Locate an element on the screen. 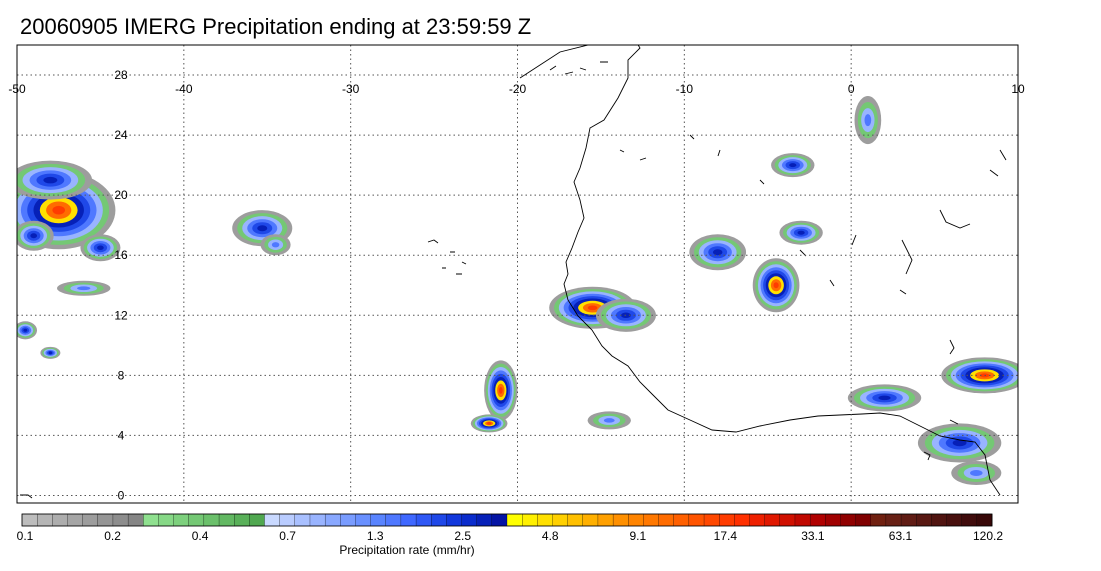 The width and height of the screenshot is (1101, 571). lon-tick-label: -20 is located at coordinates (518, 89).